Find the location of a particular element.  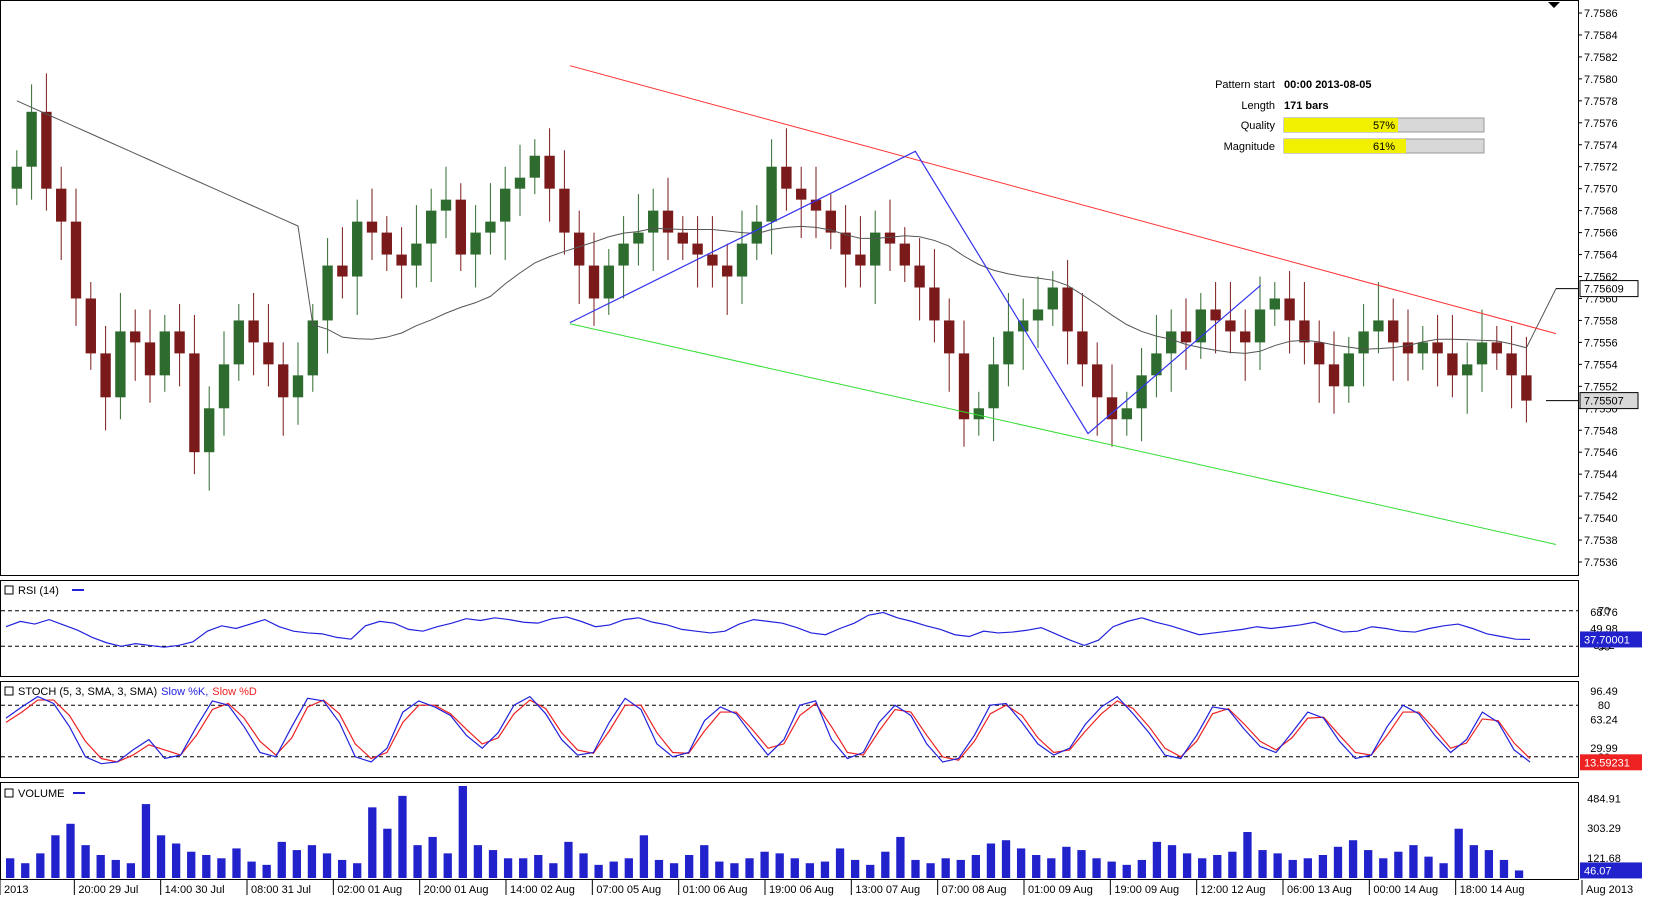

ma-tag-value: 7.75609 is located at coordinates (1604, 290).